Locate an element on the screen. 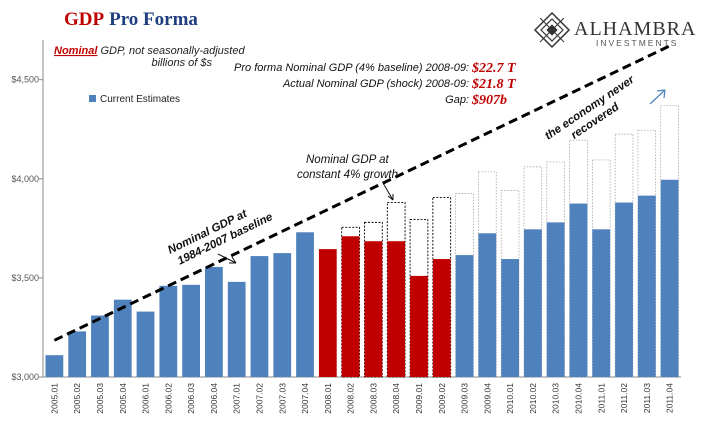 This screenshot has width=705, height=443. subtitle-nominal: Nominal is located at coordinates (76, 51).